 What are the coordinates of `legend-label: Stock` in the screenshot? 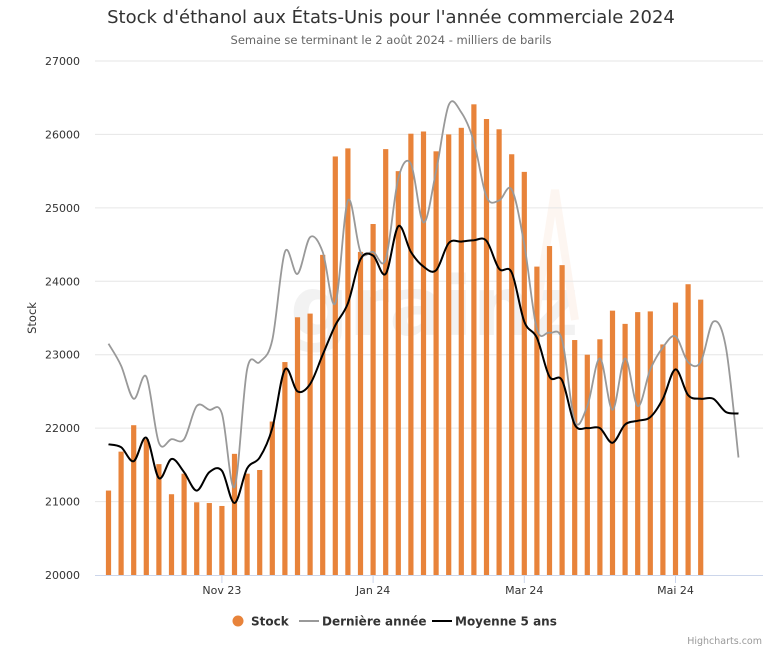 It's located at (270, 622).